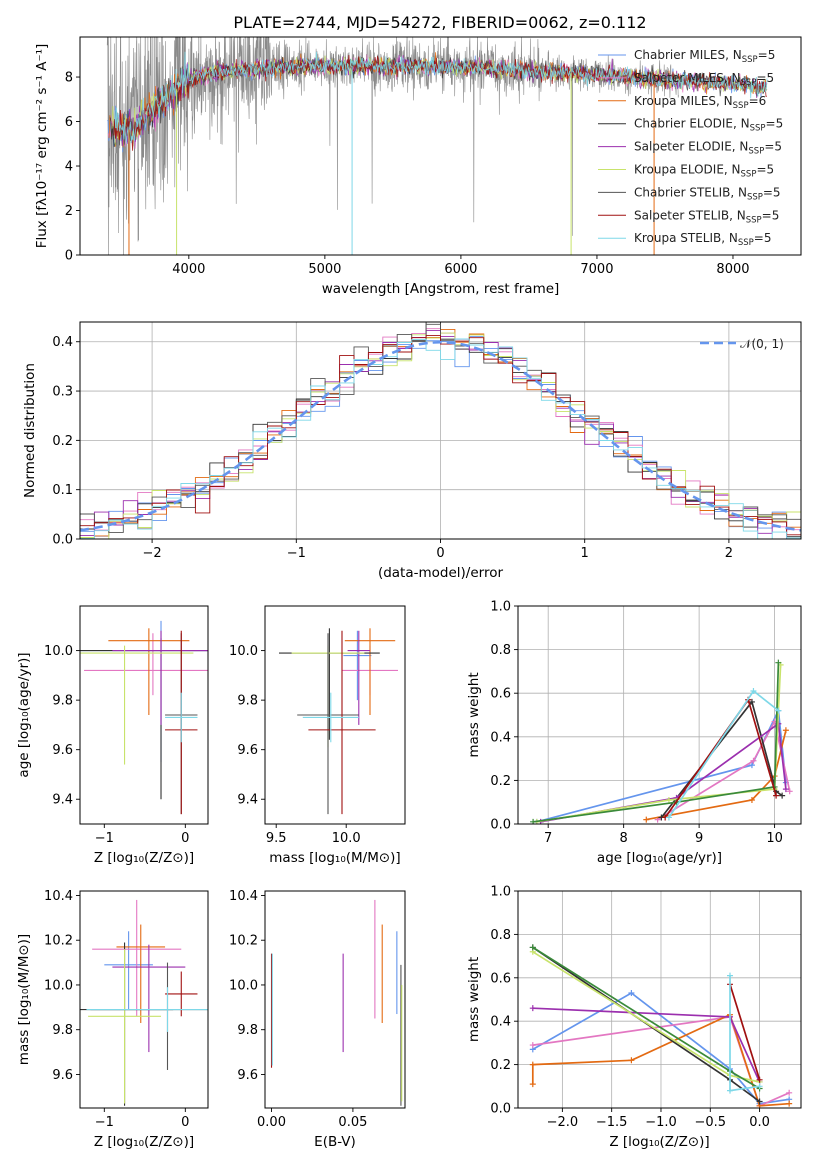 The width and height of the screenshot is (819, 1170). What do you see at coordinates (334, 858) in the screenshot?
I see `x-axis-label: mass [log₁₀(M/M⊙)]` at bounding box center [334, 858].